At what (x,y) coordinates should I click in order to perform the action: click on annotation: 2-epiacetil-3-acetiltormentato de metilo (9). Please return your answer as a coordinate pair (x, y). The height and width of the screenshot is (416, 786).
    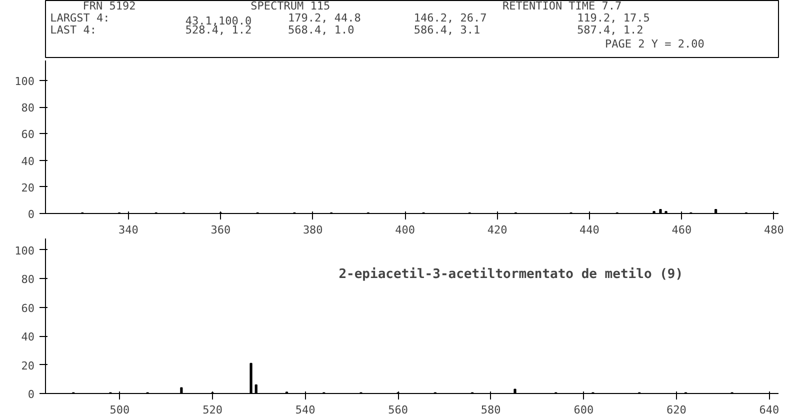
    Looking at the image, I should click on (511, 274).